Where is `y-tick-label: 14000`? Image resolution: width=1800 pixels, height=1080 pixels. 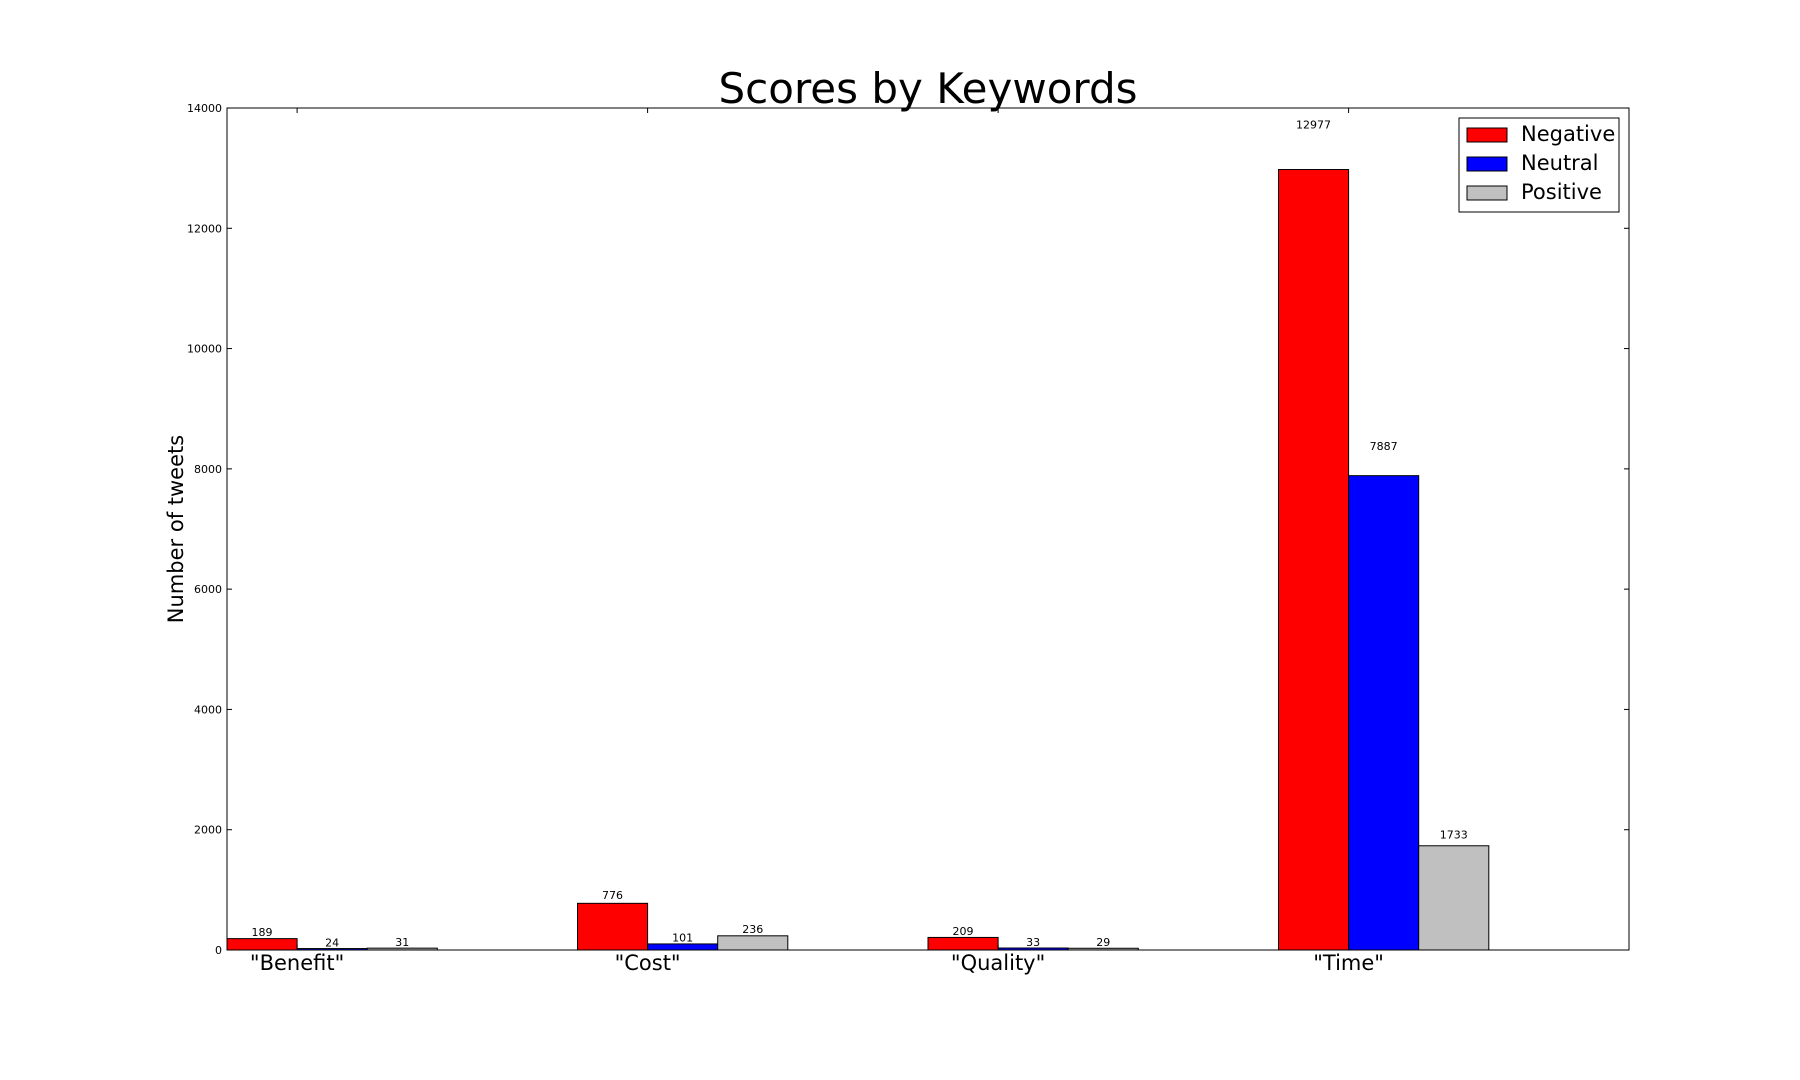 y-tick-label: 14000 is located at coordinates (204, 108).